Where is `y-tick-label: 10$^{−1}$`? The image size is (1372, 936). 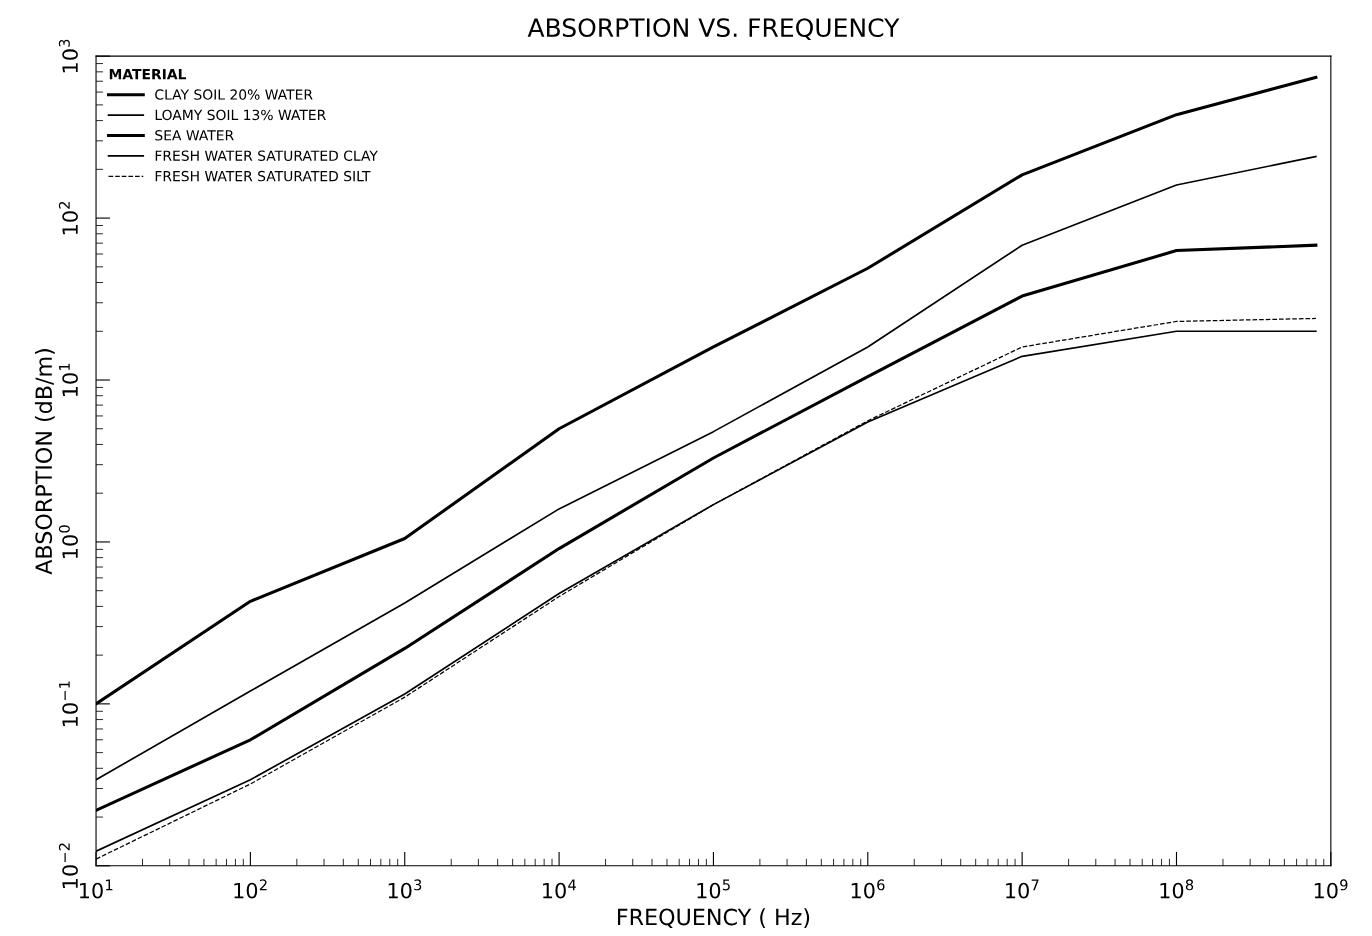
y-tick-label: 10$^{−1}$ is located at coordinates (68, 704).